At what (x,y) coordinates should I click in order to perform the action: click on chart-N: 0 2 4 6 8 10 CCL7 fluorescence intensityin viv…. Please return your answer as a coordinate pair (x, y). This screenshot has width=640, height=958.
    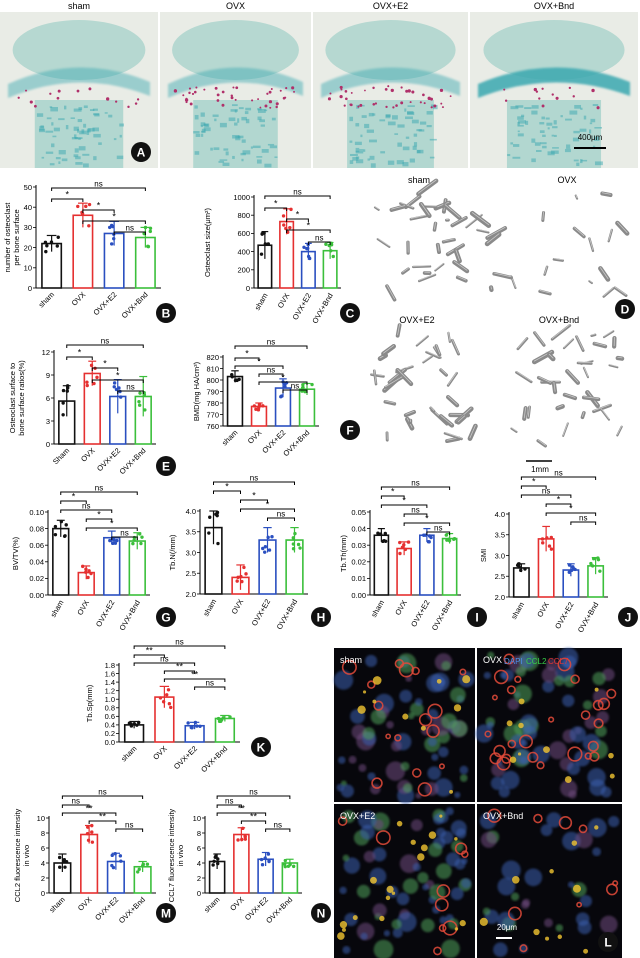
    Looking at the image, I should click on (249, 856).